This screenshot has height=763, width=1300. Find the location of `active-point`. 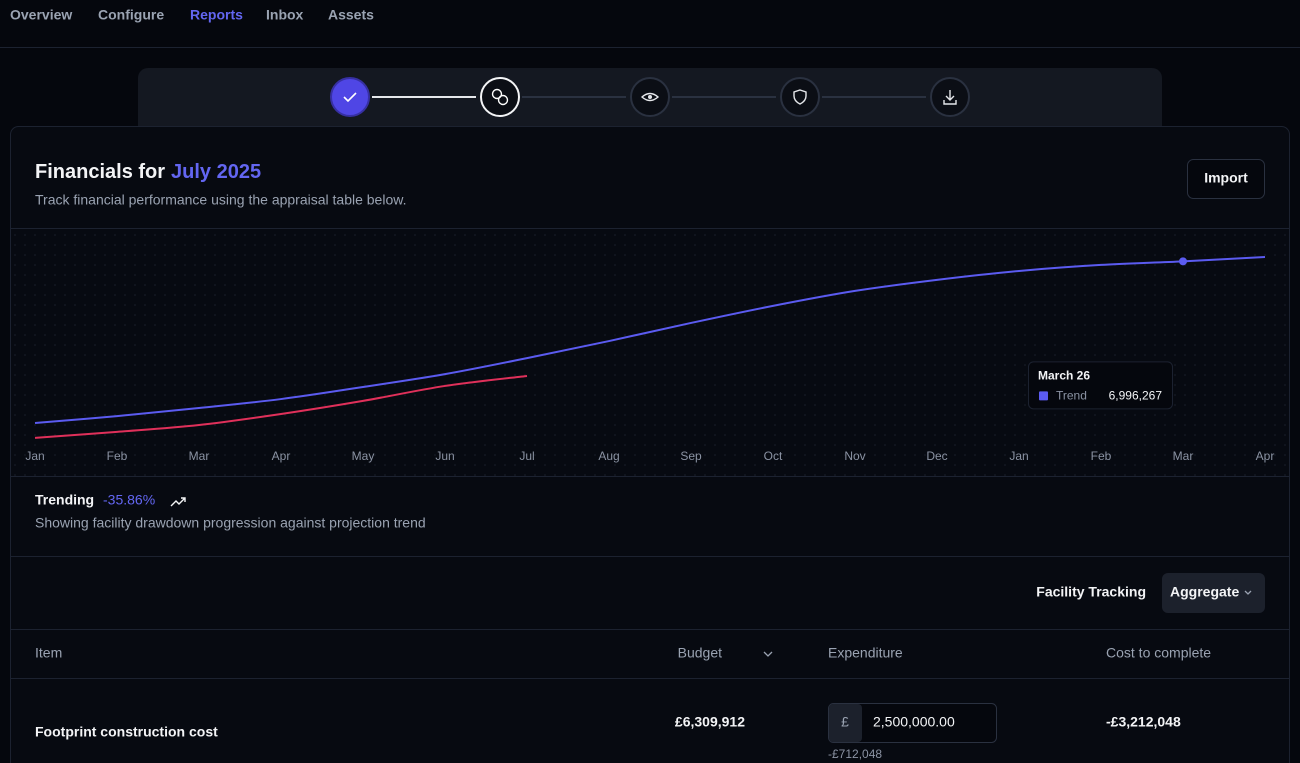

active-point is located at coordinates (1183, 261).